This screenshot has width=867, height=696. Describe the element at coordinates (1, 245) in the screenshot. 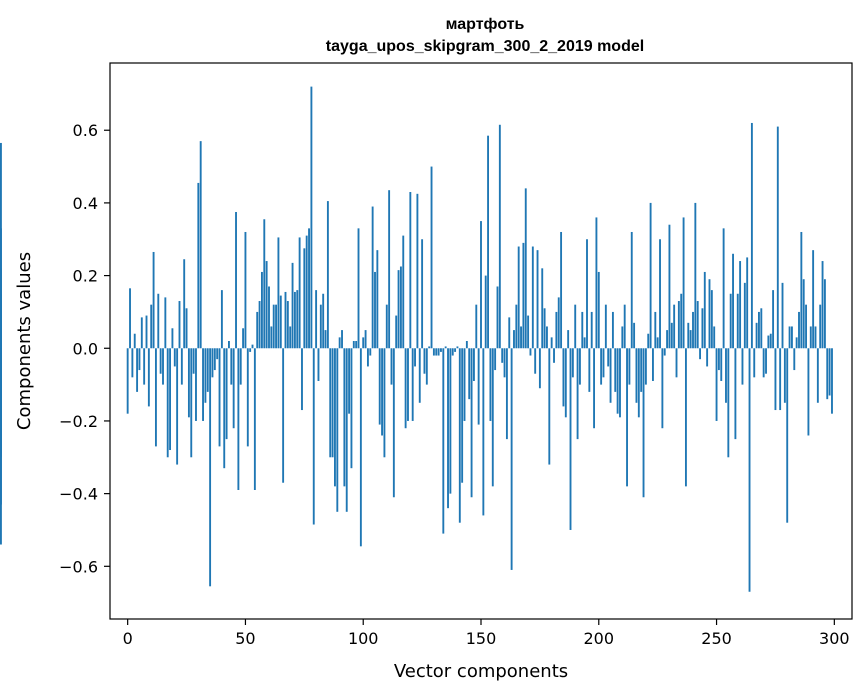

I see `bar-undefined` at that location.